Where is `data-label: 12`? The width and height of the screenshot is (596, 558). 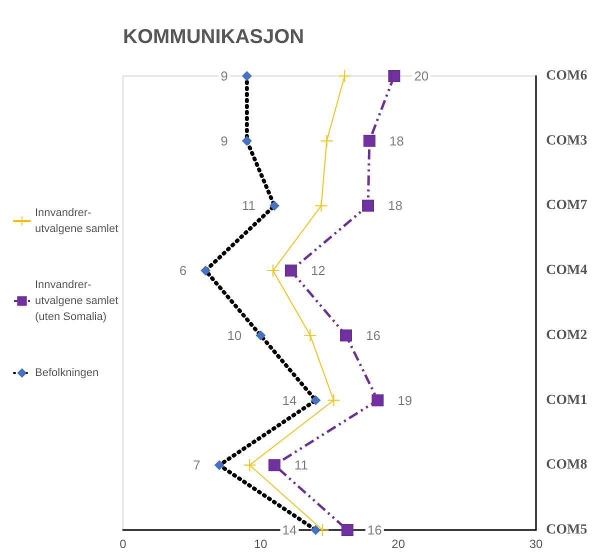 data-label: 12 is located at coordinates (318, 270).